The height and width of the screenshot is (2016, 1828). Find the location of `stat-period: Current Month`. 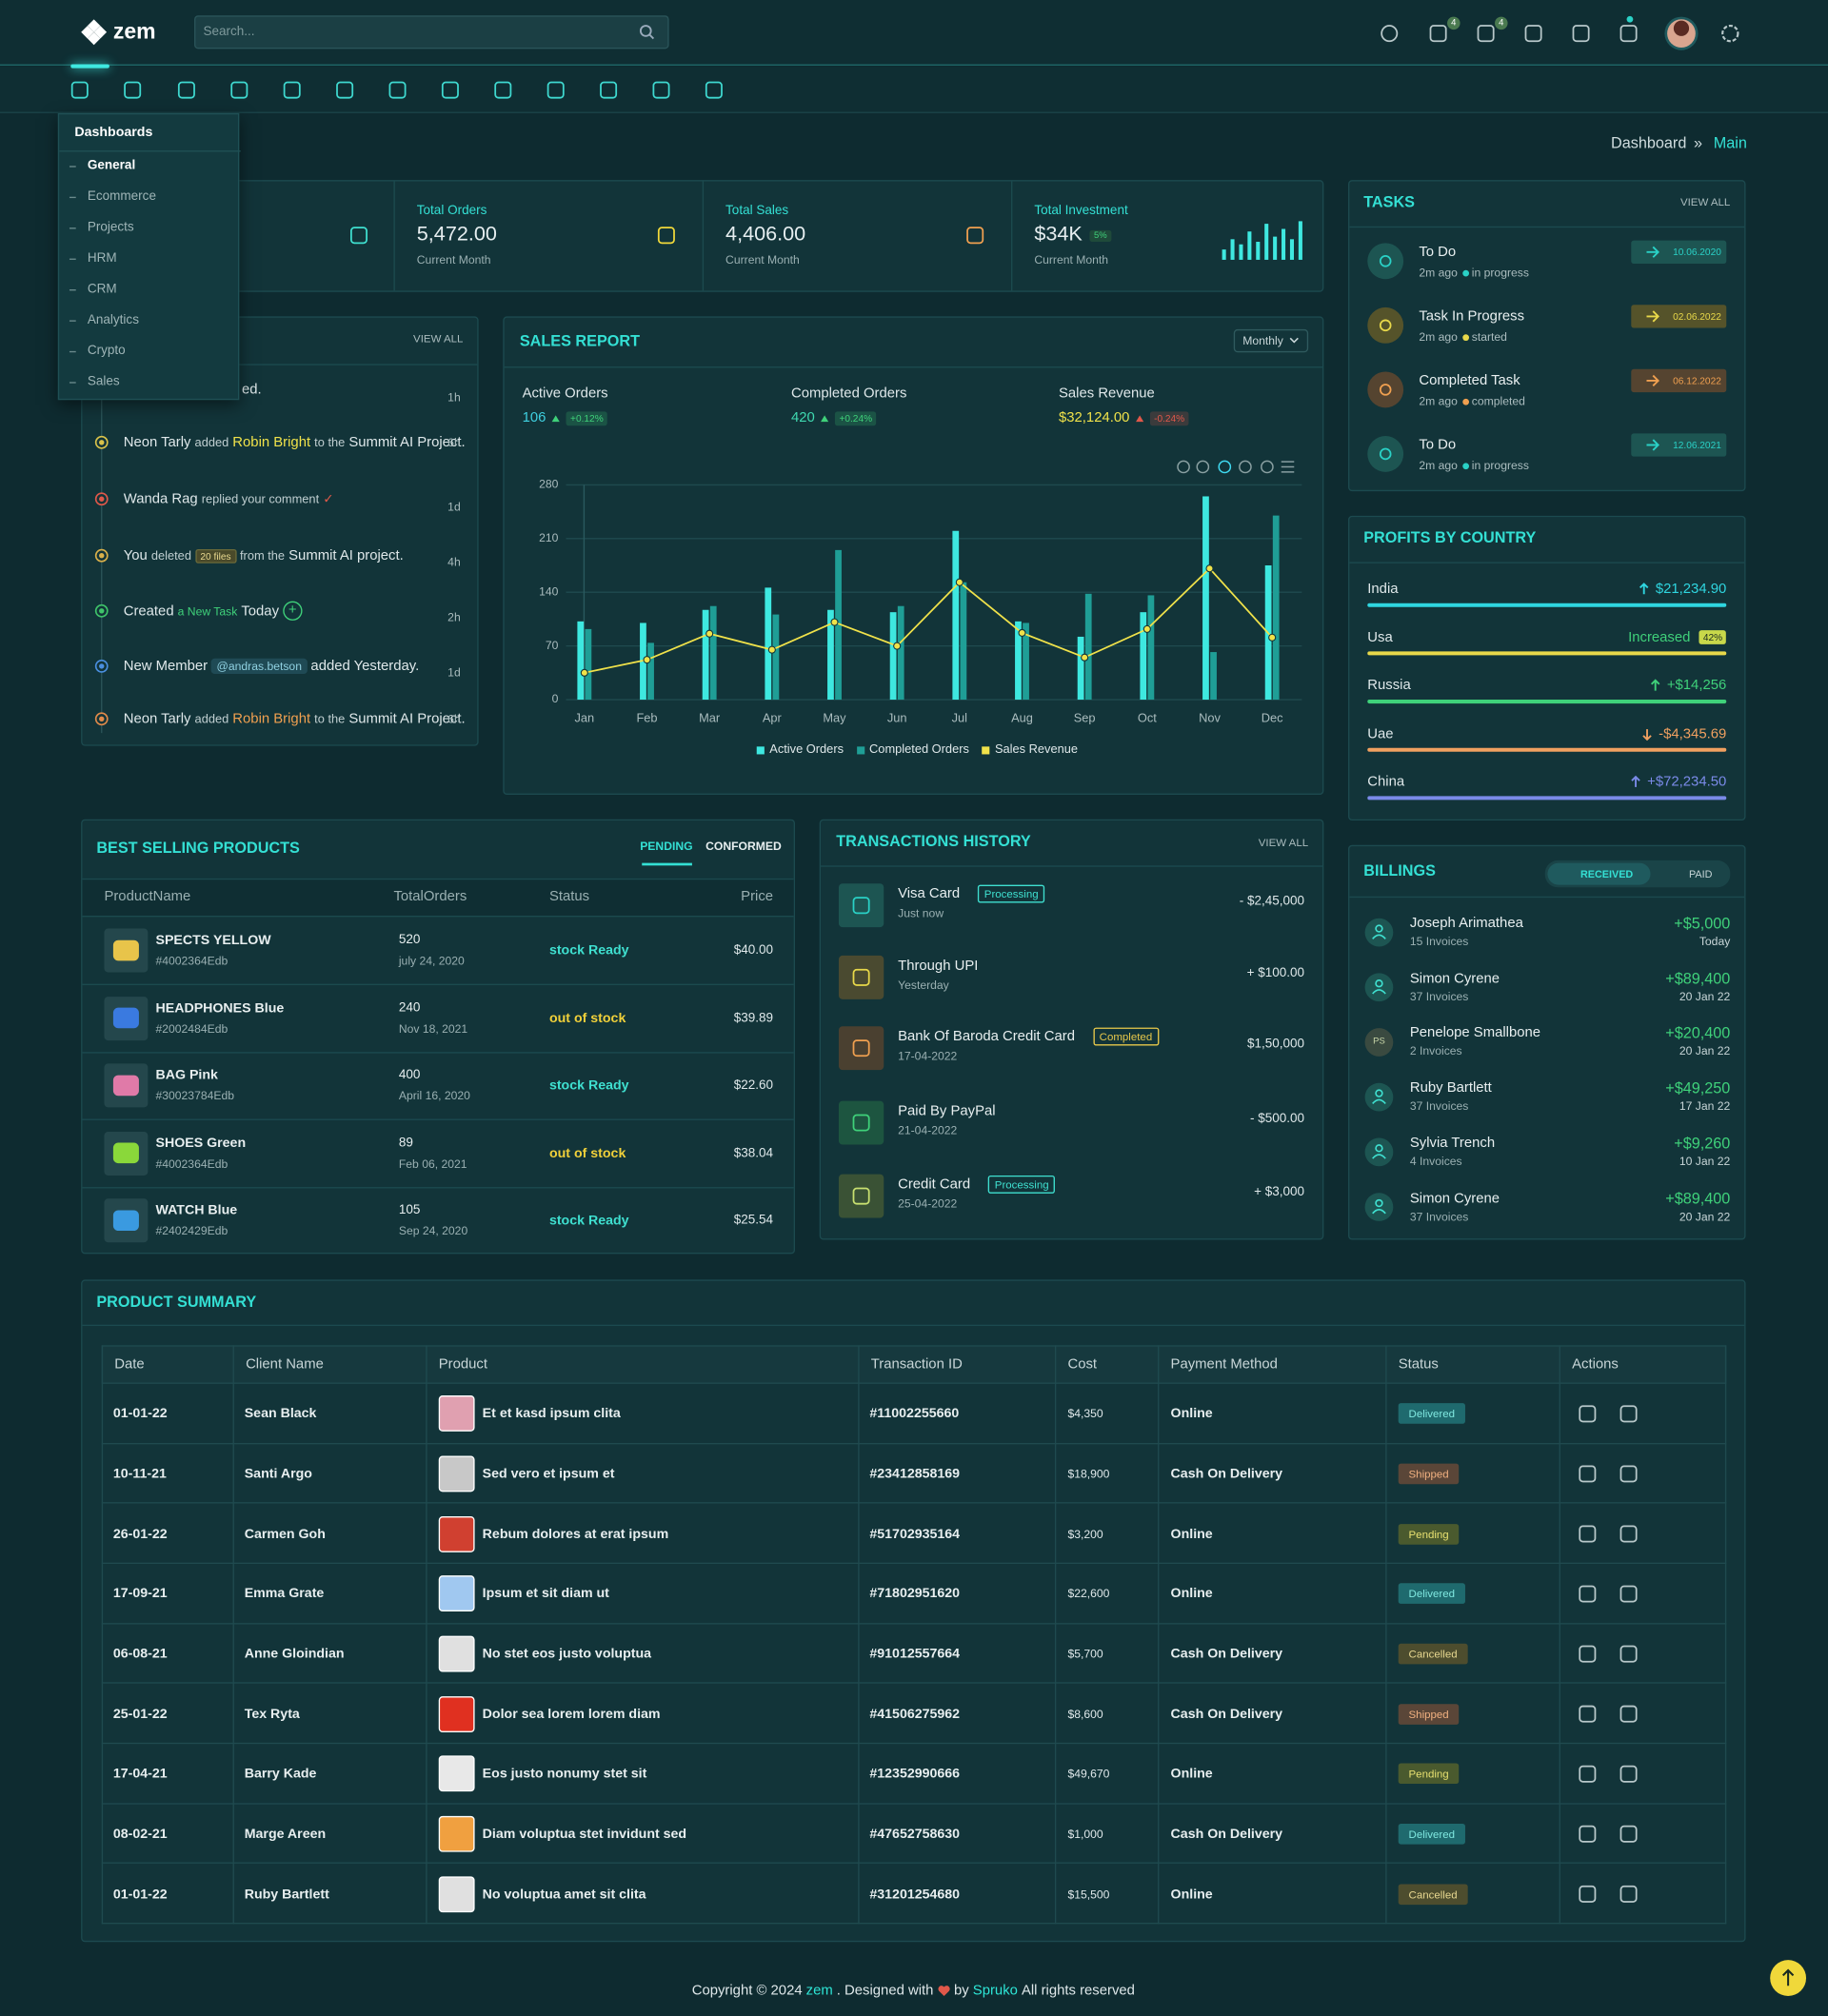

stat-period: Current Month is located at coordinates (453, 260).